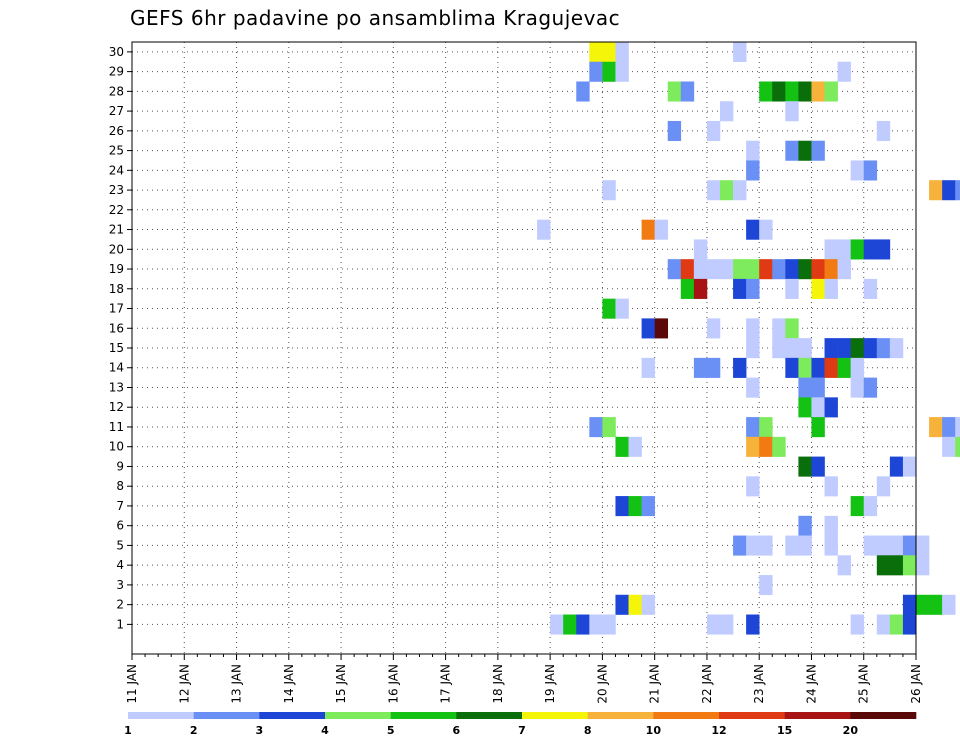 This screenshot has width=960, height=742. What do you see at coordinates (457, 730) in the screenshot?
I see `legend-label: 6` at bounding box center [457, 730].